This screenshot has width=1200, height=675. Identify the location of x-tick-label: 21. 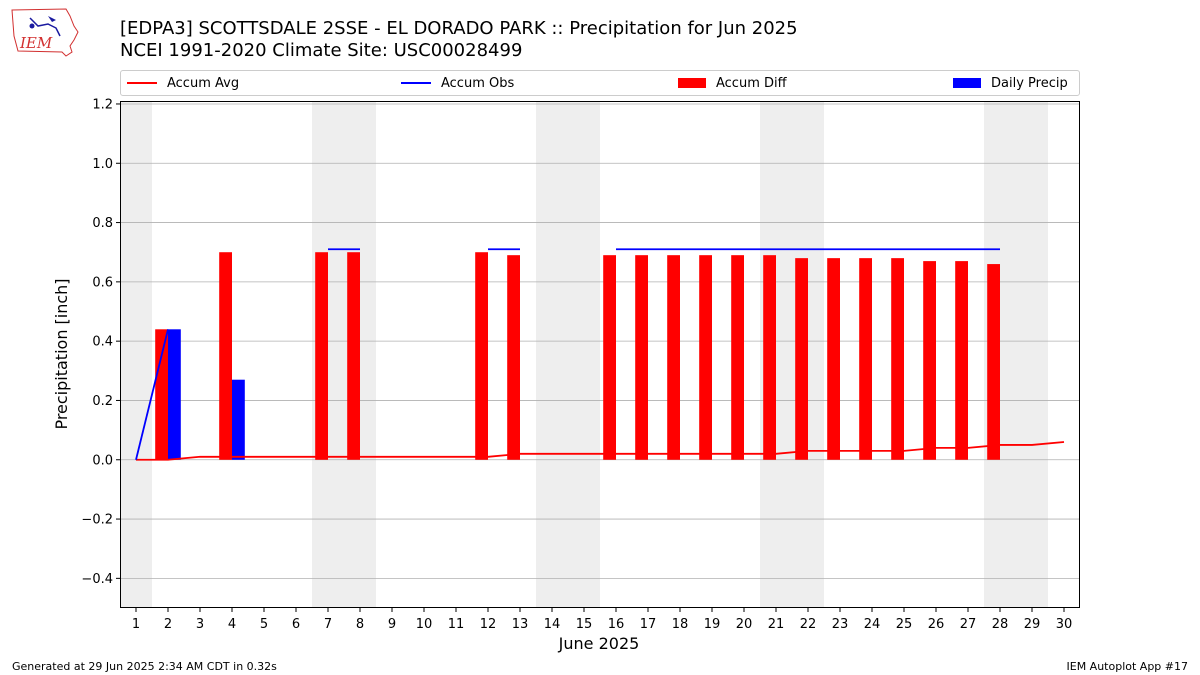
(776, 624).